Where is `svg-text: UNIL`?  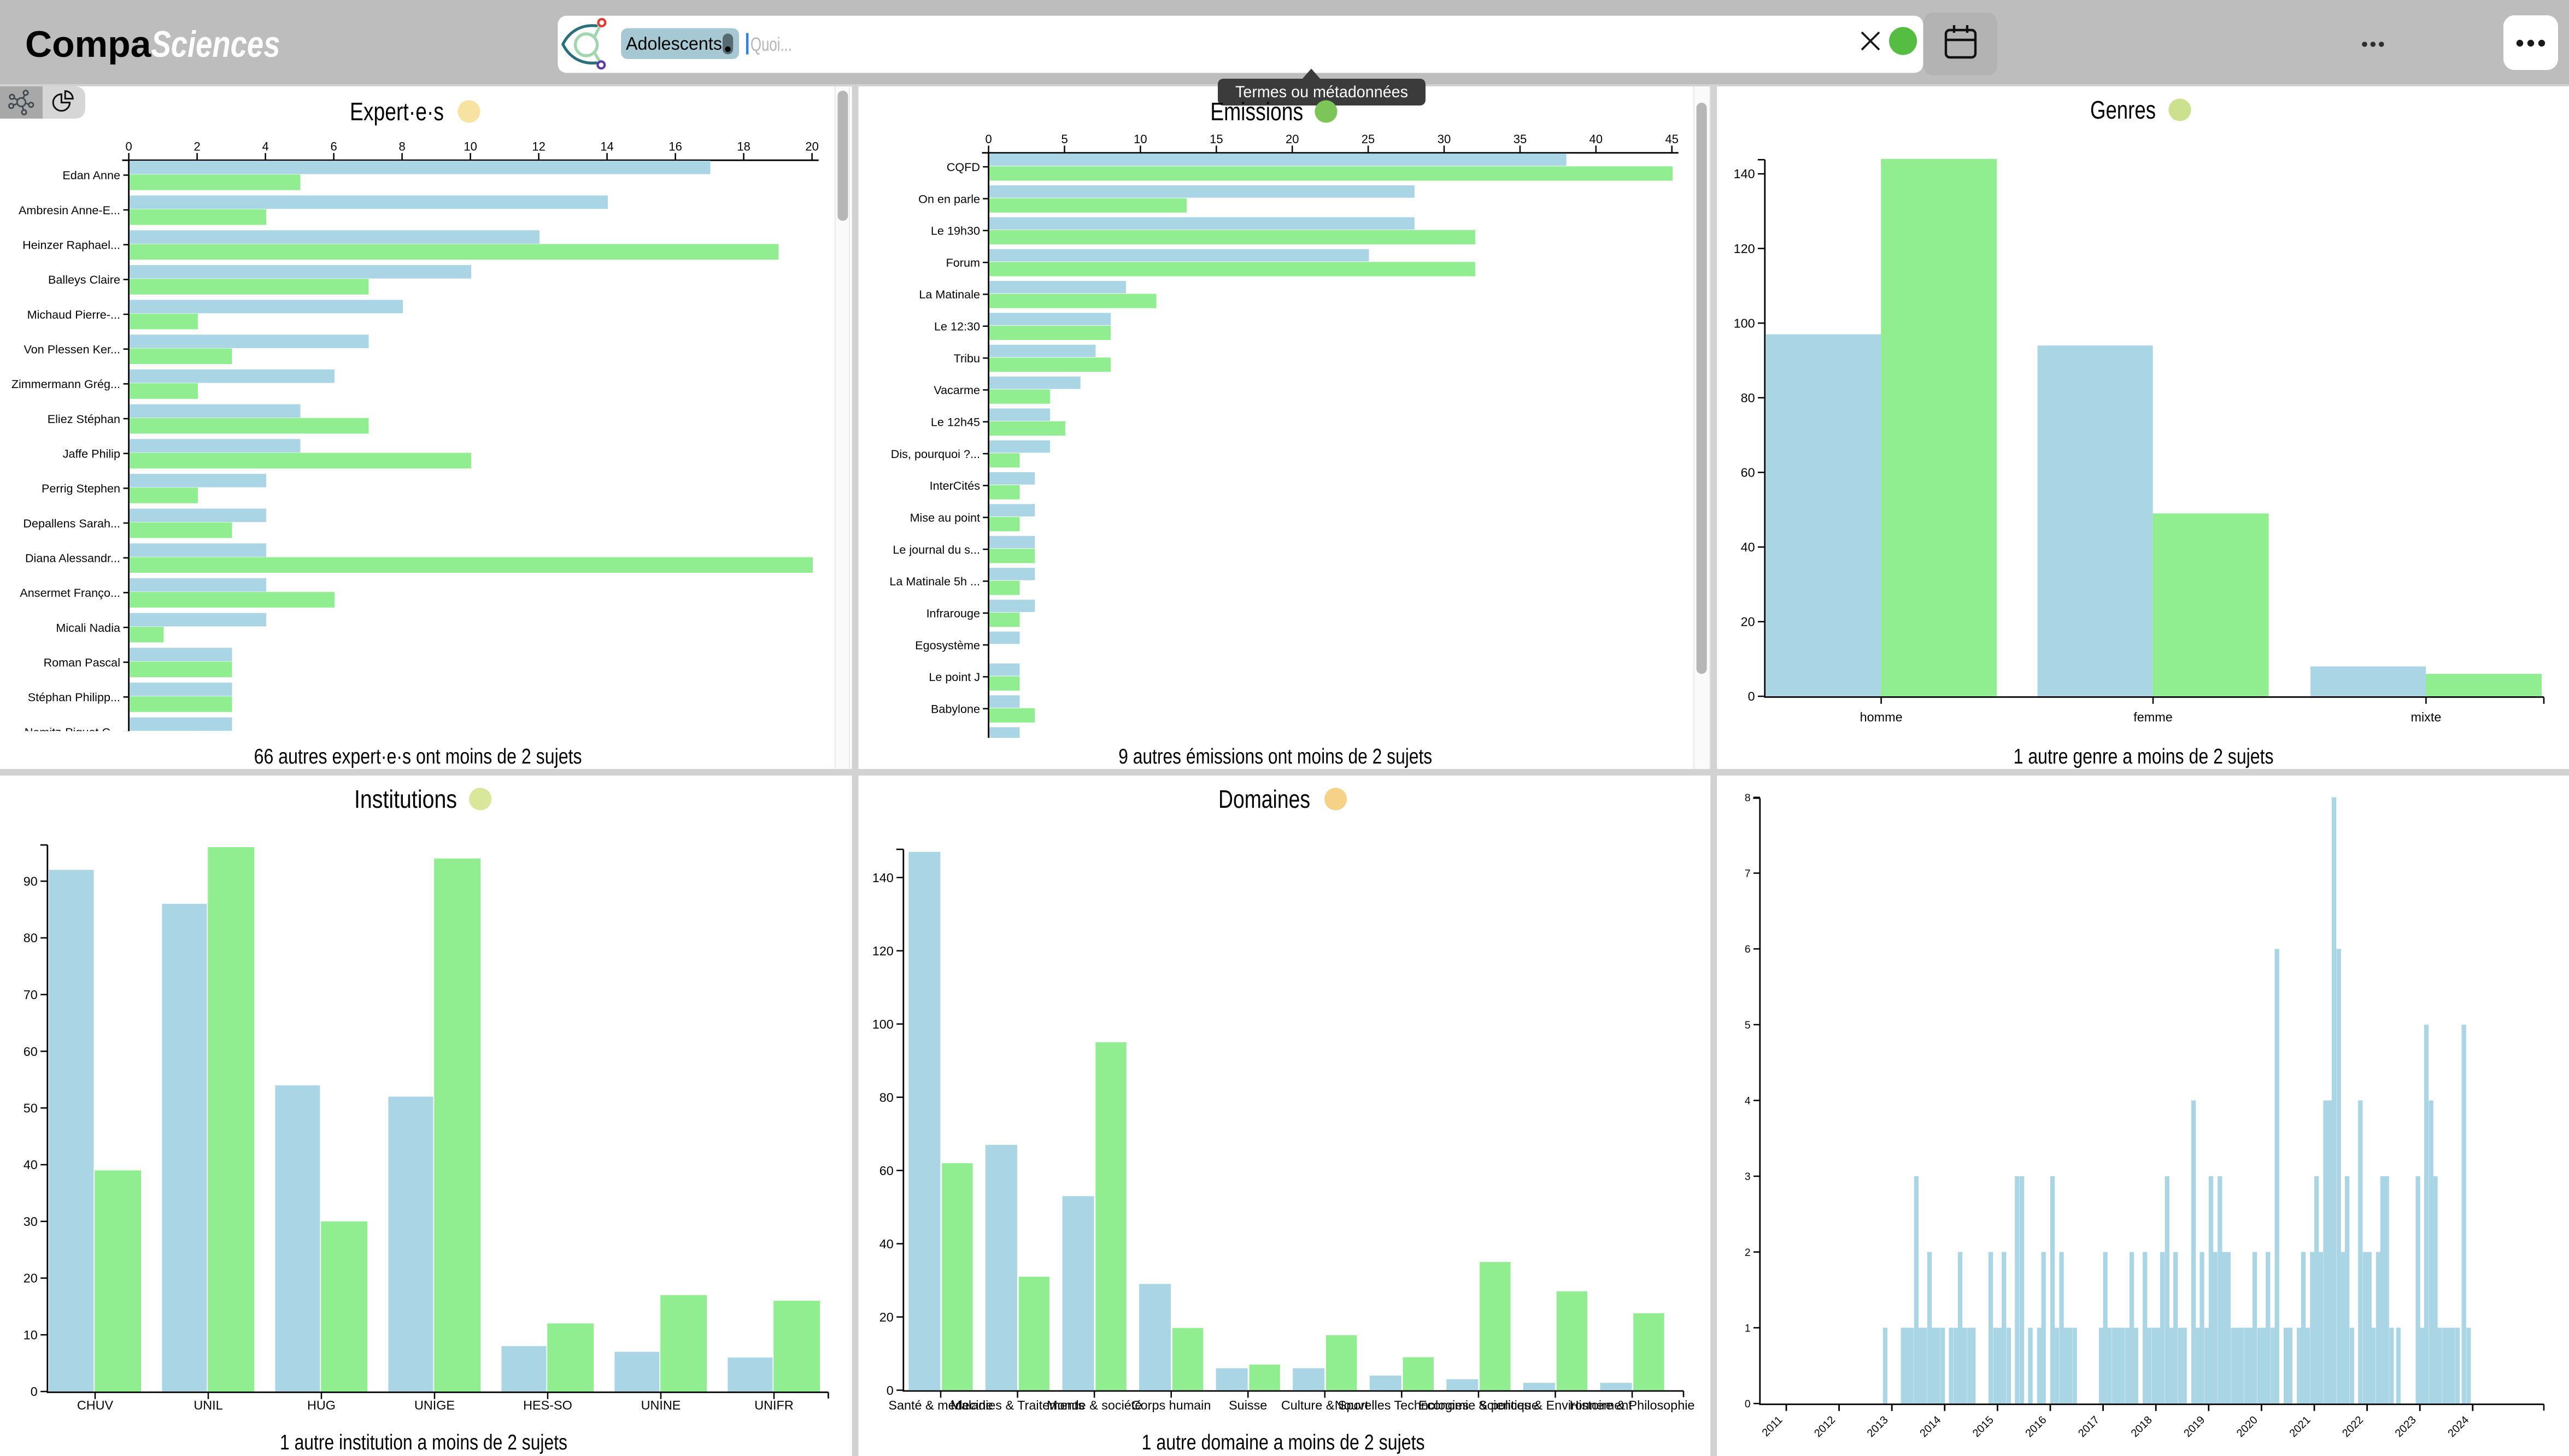
svg-text: UNIL is located at coordinates (207, 1405).